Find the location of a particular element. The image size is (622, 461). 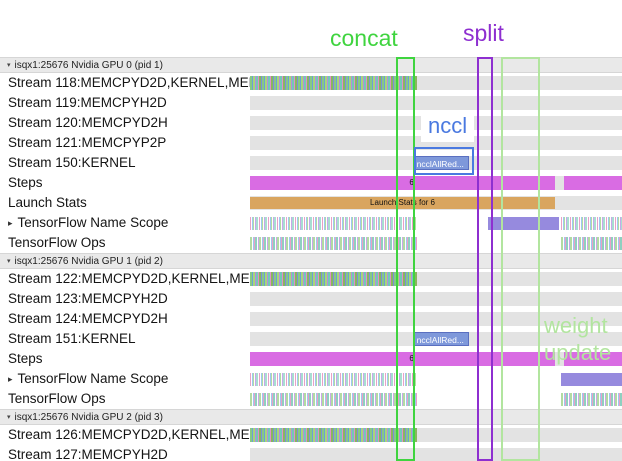

row-label: Steps is located at coordinates (125, 359).